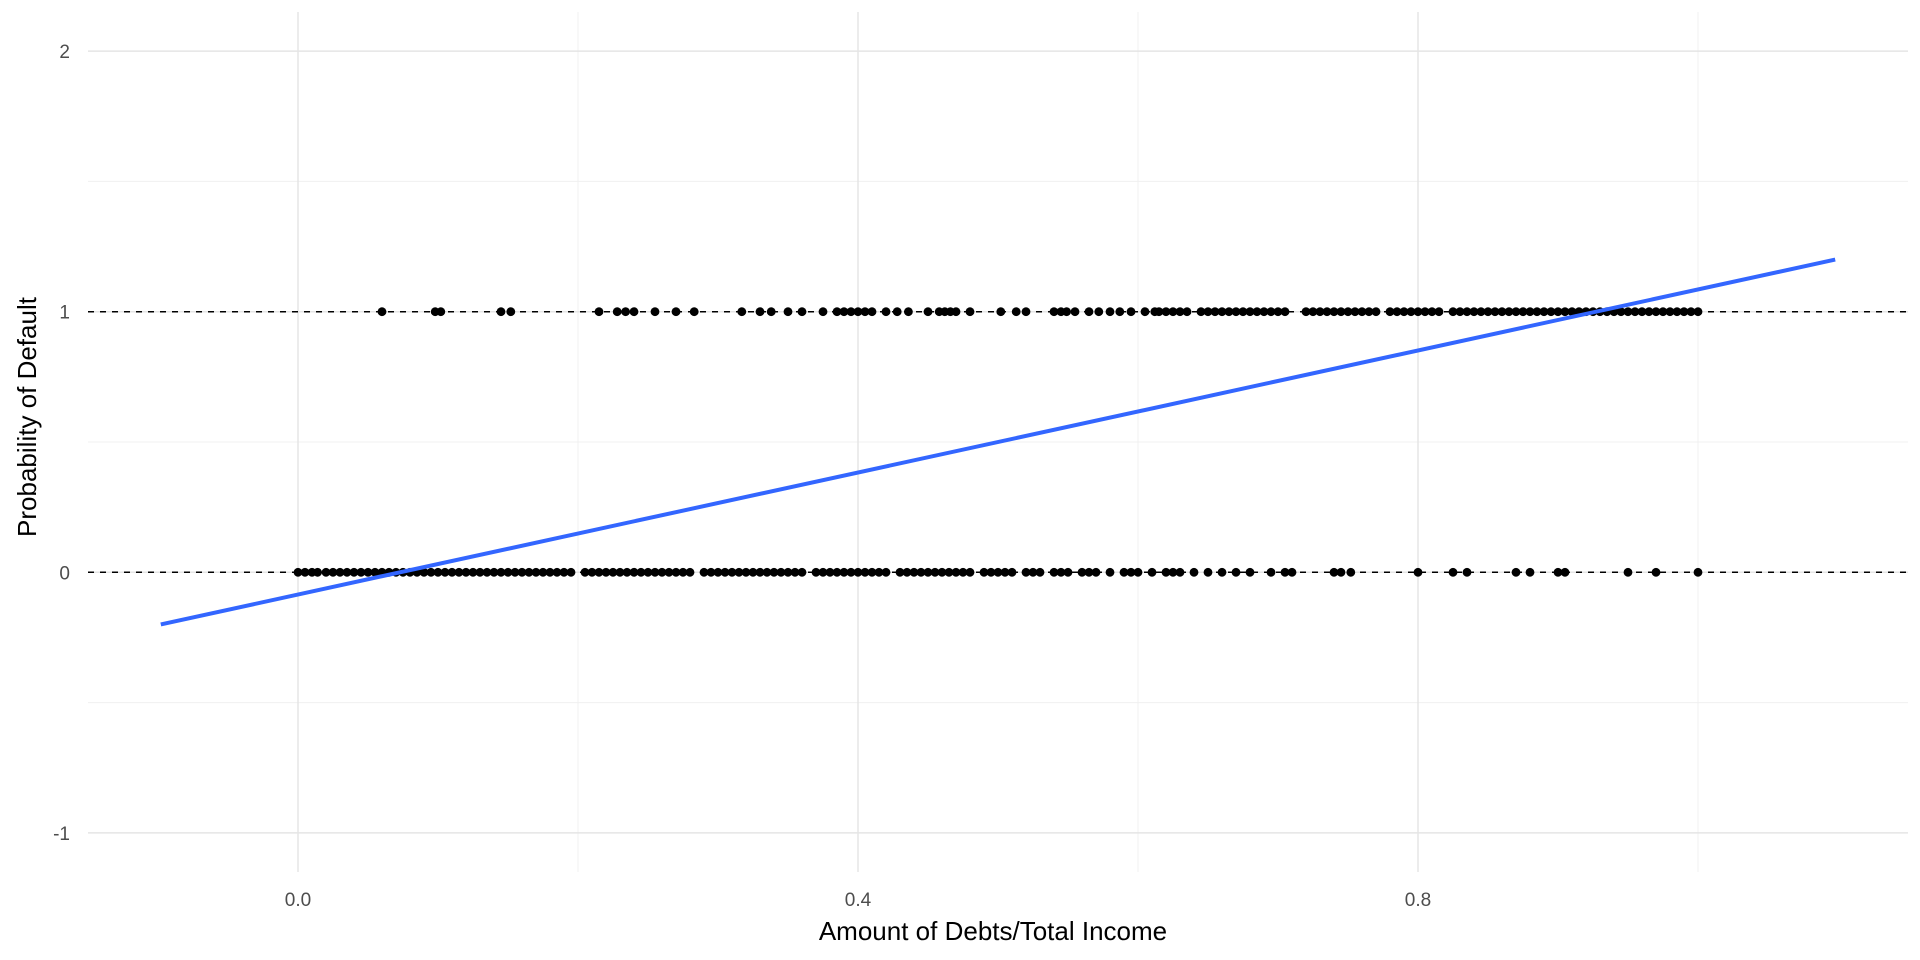 The image size is (1920, 960). I want to click on y-axis-title: Probability of Default, so click(27, 416).